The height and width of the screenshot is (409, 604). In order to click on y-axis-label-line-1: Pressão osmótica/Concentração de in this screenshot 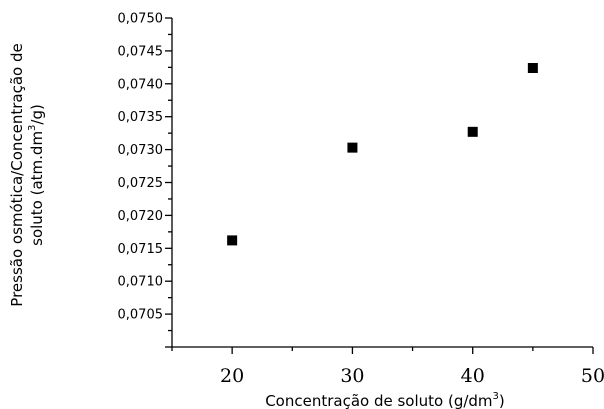, I will do `click(17, 174)`.